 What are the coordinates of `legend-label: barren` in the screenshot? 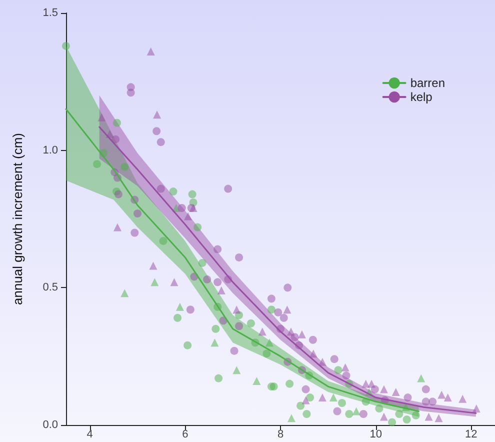 It's located at (427, 83).